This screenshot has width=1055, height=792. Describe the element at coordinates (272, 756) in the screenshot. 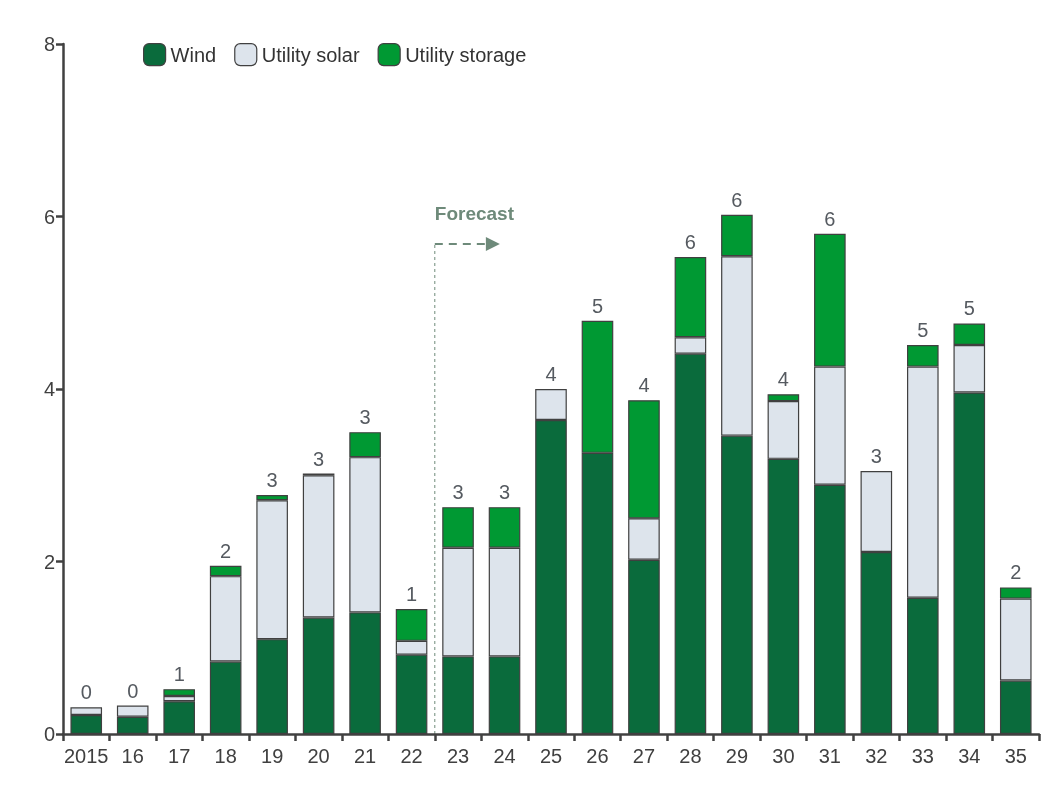

I see `x-tick-label: 19` at that location.